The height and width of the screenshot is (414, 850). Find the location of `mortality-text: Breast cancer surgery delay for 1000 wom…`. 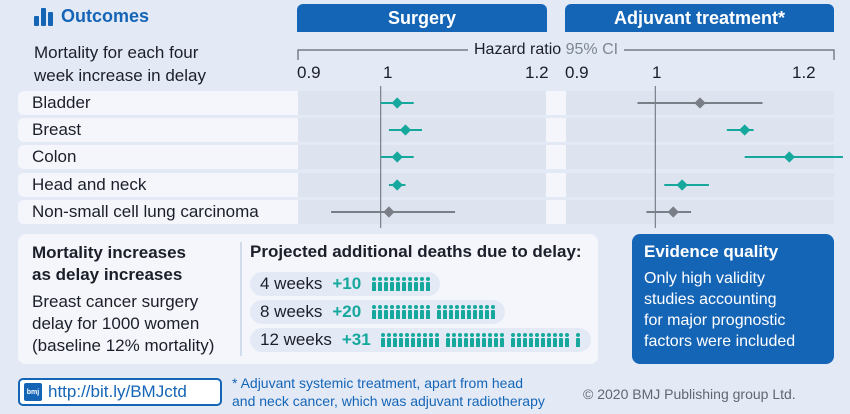

mortality-text: Breast cancer surgery delay for 1000 wom… is located at coordinates (134, 324).